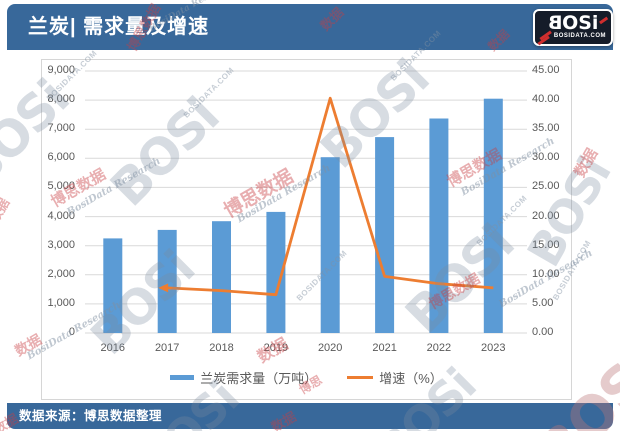 This screenshot has height=431, width=620. Describe the element at coordinates (61, 157) in the screenshot. I see `y-axis-left-tick: 6,000` at that location.